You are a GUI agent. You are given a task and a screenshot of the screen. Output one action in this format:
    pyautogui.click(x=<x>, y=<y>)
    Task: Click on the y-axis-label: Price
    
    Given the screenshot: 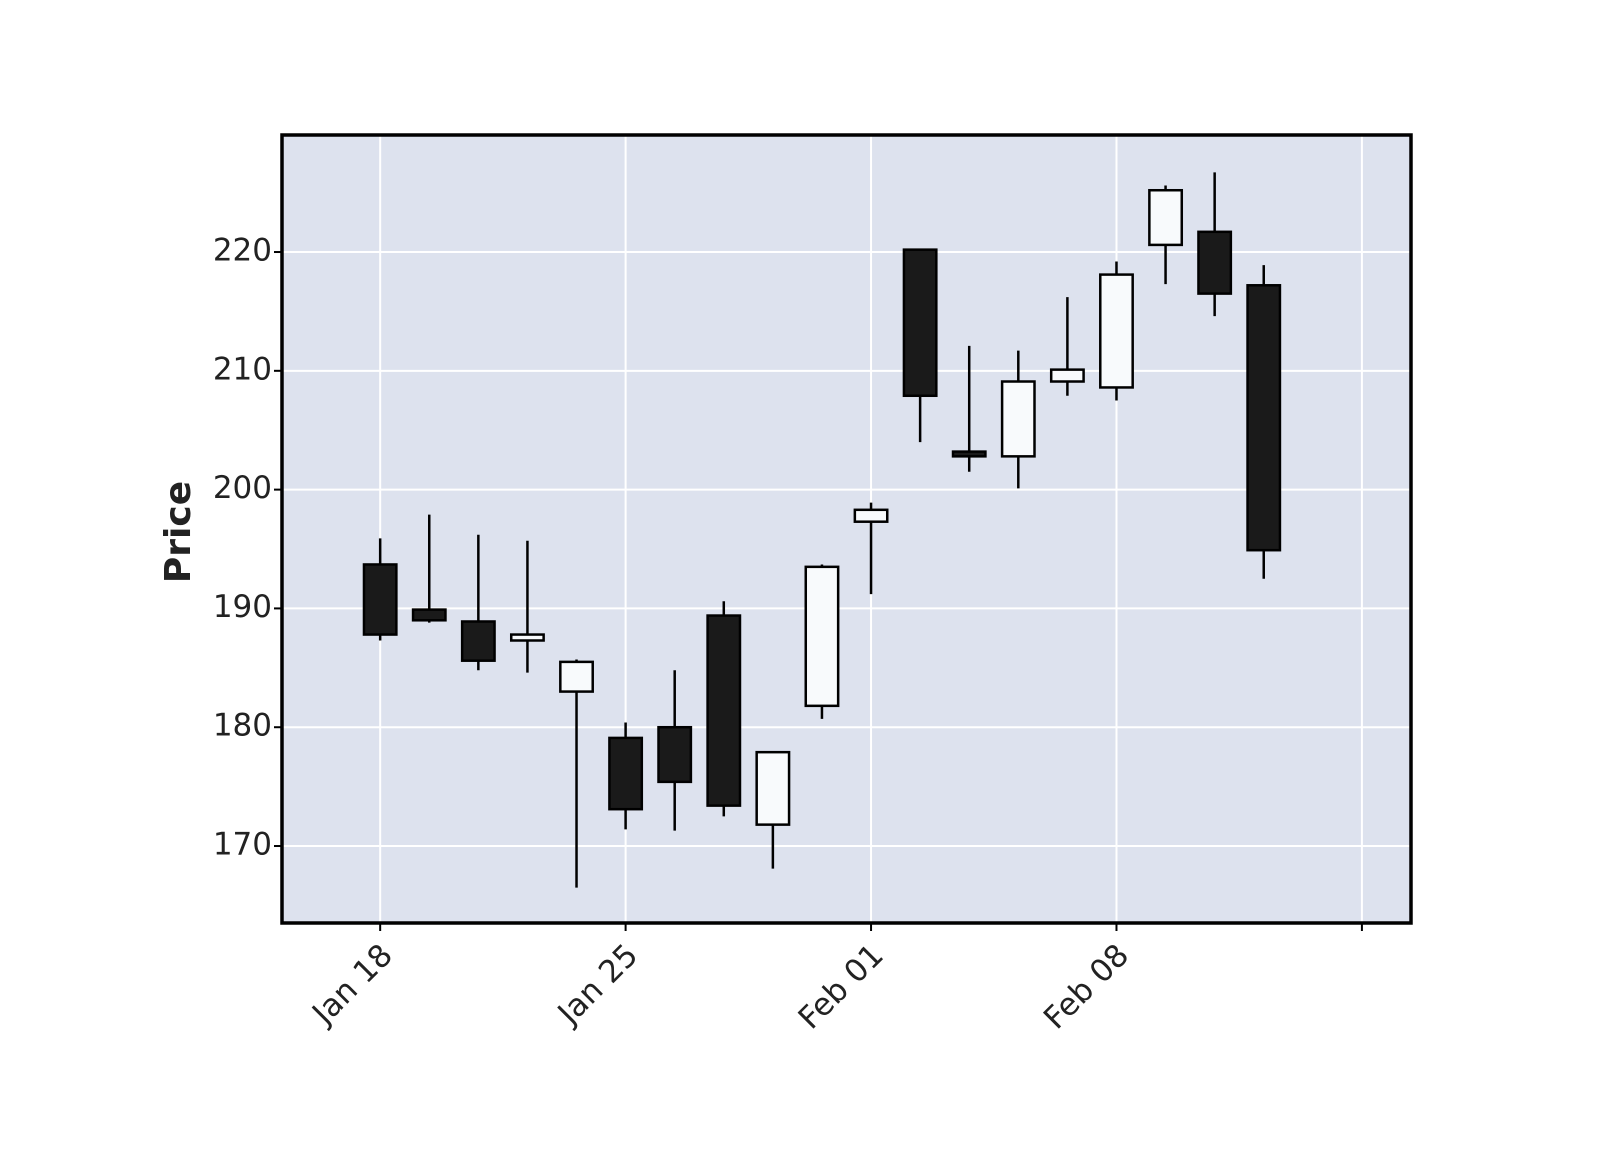 What is the action you would take?
    pyautogui.click(x=178, y=532)
    